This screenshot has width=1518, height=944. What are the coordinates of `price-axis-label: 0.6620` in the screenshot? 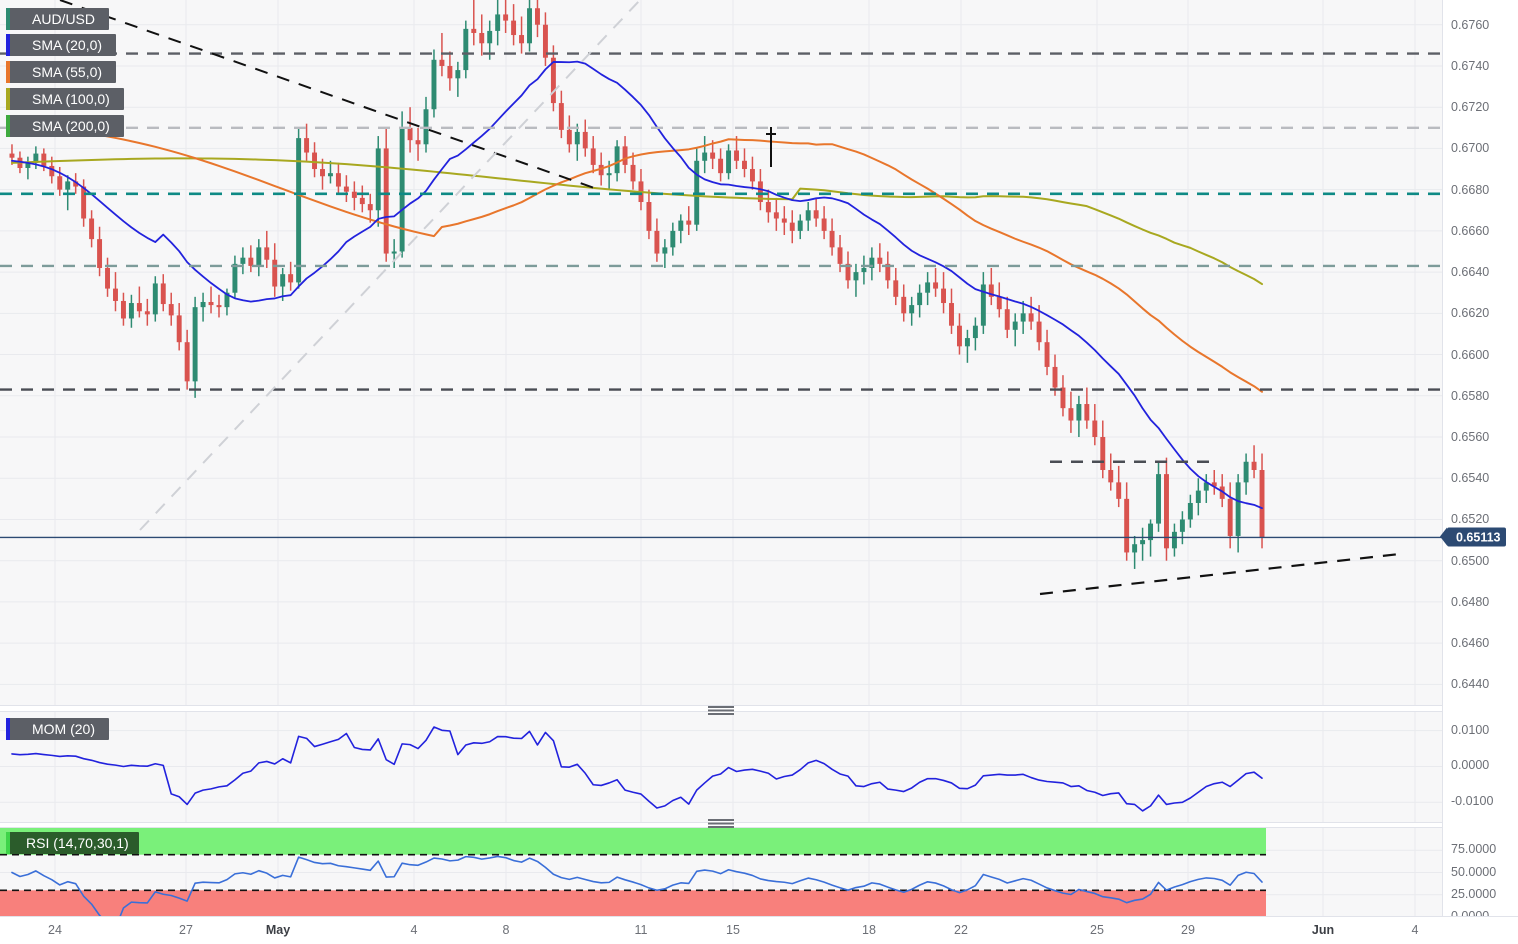 It's located at (1470, 313).